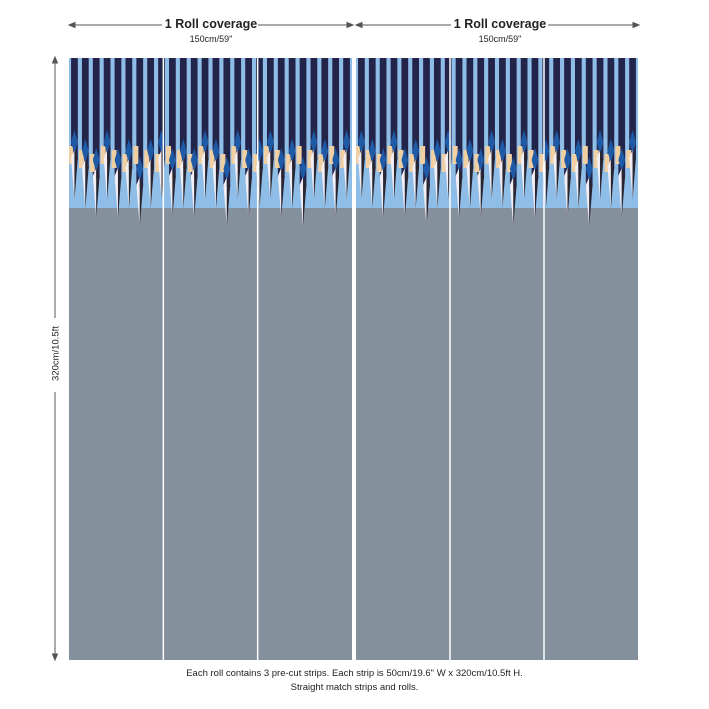  I want to click on pattern-band, so click(210, 133).